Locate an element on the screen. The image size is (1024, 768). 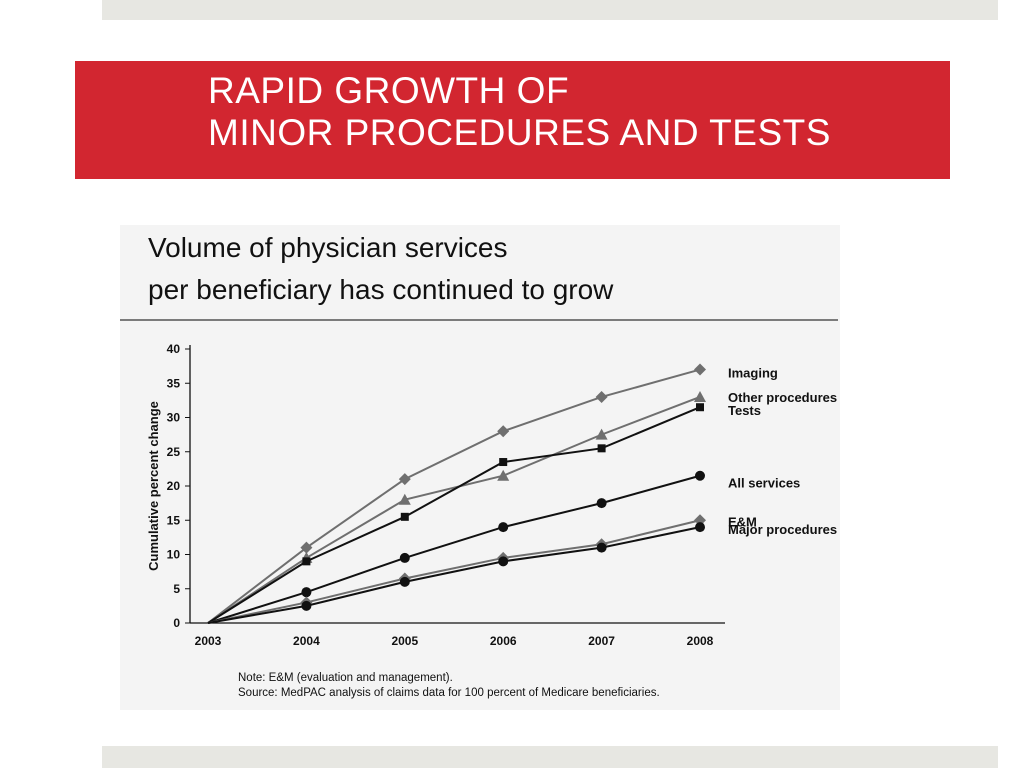
x-tick-label: 2008 is located at coordinates (700, 641).